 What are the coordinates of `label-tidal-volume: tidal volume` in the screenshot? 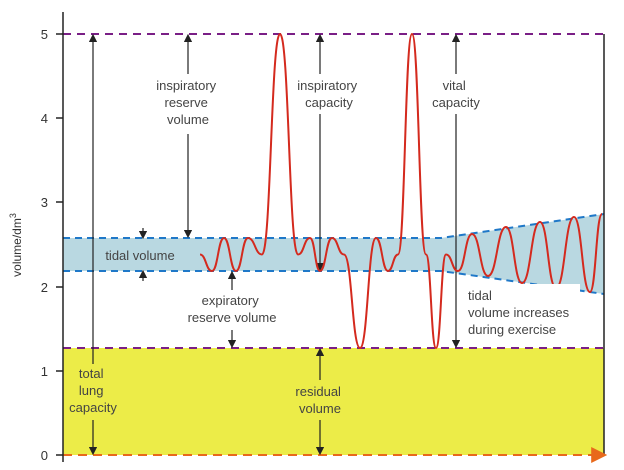 It's located at (139, 255).